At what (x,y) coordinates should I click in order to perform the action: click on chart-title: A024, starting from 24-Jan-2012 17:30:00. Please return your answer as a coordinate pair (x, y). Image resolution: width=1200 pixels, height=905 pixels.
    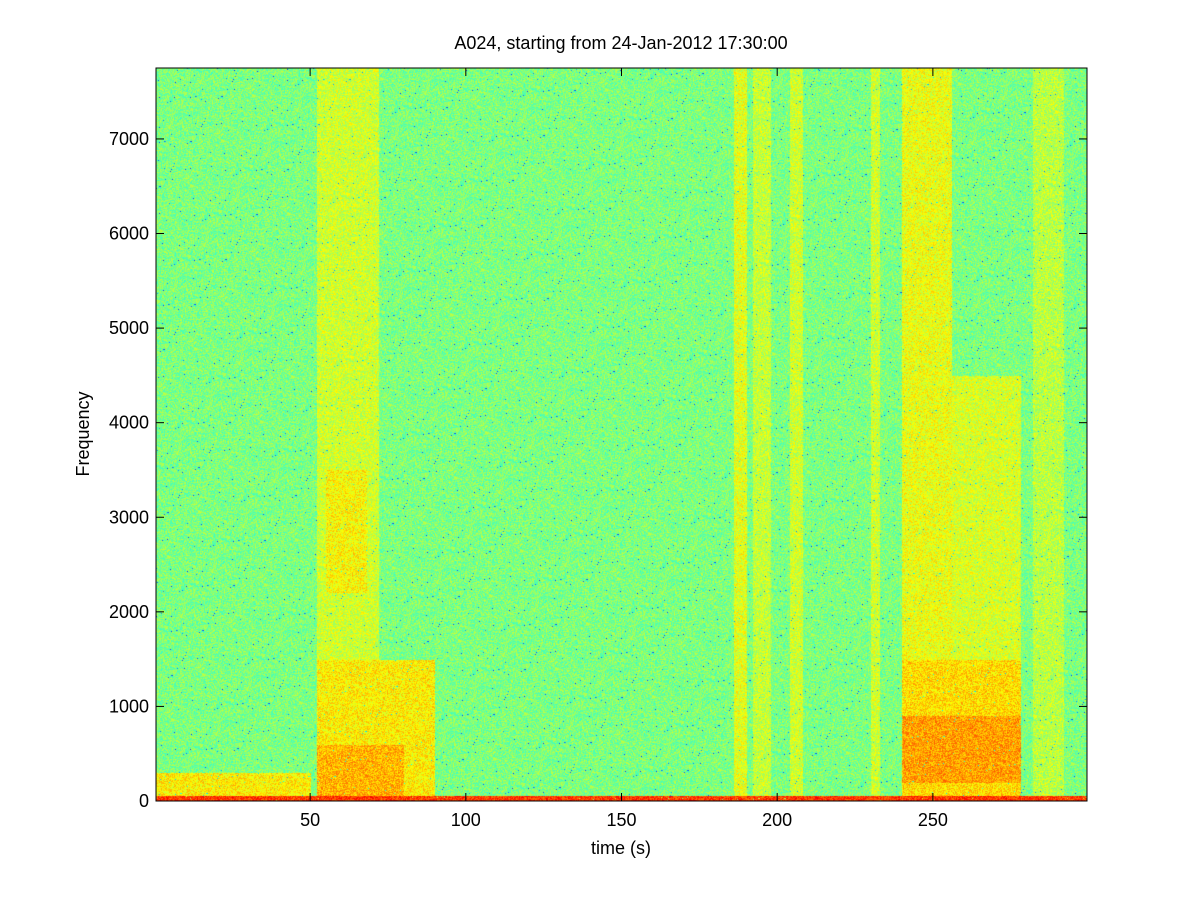
    Looking at the image, I should click on (620, 43).